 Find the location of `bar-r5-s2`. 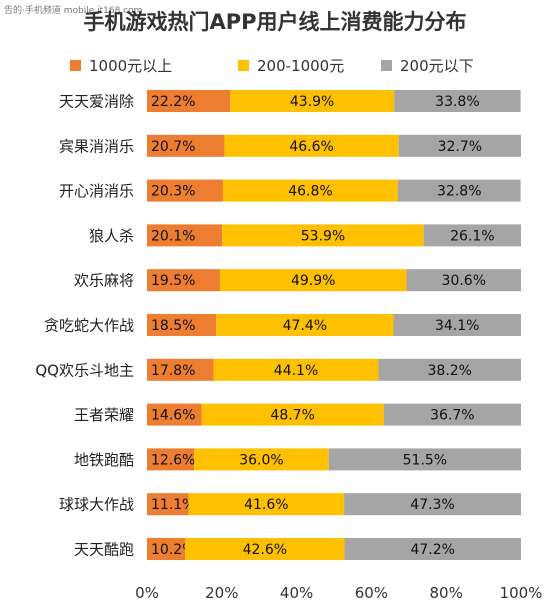

bar-r5-s2 is located at coordinates (313, 280).